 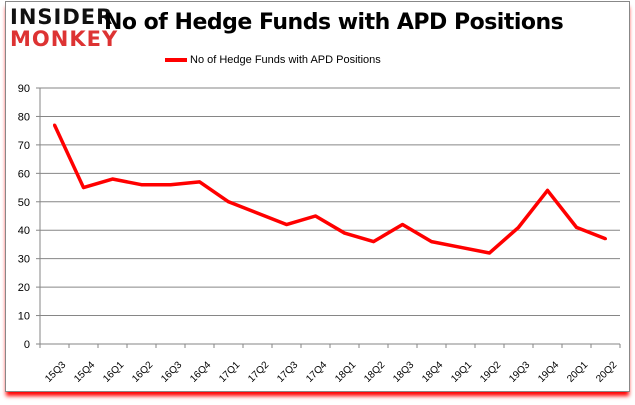 What do you see at coordinates (24, 231) in the screenshot?
I see `y-tick-label: 40` at bounding box center [24, 231].